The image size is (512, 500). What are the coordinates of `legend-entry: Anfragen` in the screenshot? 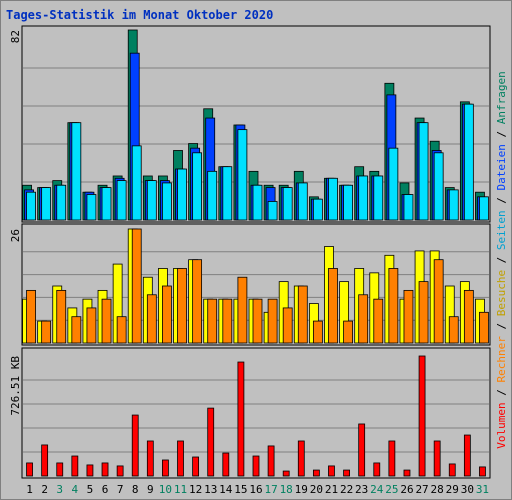 It's located at (501, 97).